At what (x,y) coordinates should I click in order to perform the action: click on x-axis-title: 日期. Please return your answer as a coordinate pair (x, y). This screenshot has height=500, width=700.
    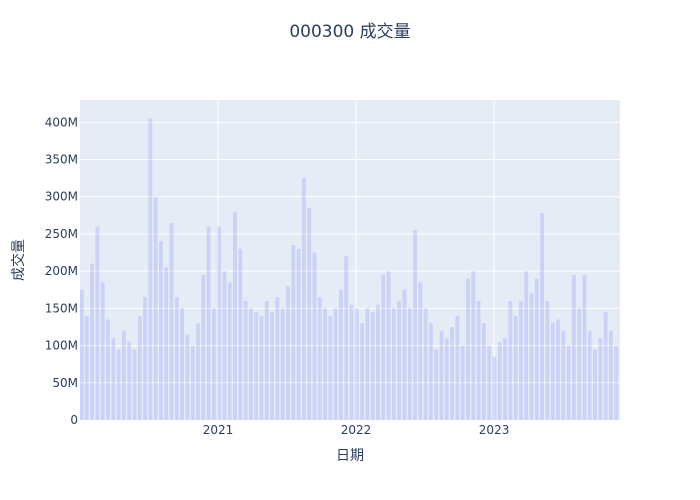
    Looking at the image, I should click on (350, 456).